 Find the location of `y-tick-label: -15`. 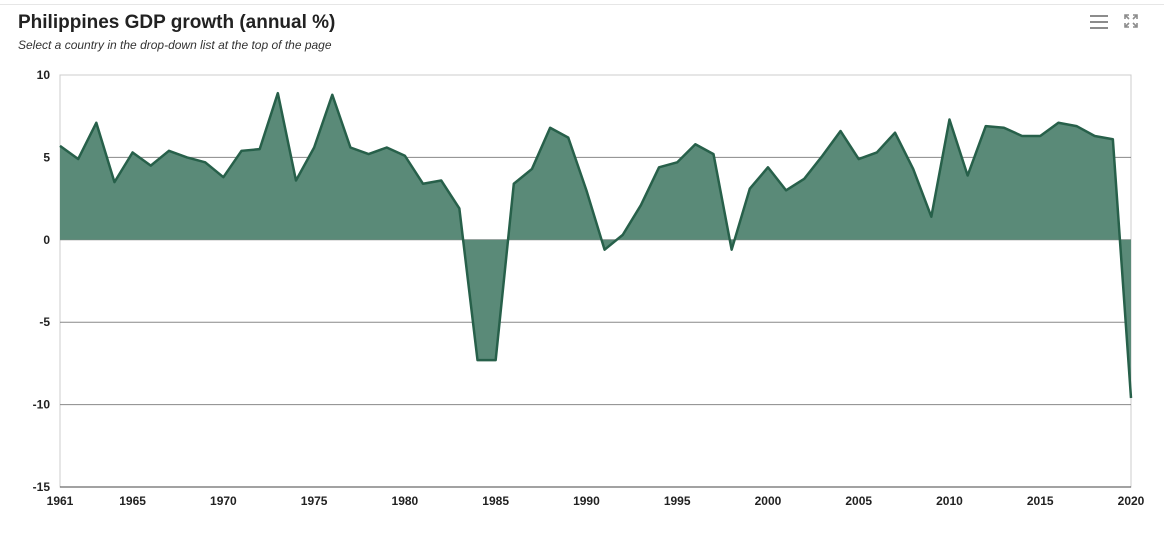

y-tick-label: -15 is located at coordinates (42, 487).